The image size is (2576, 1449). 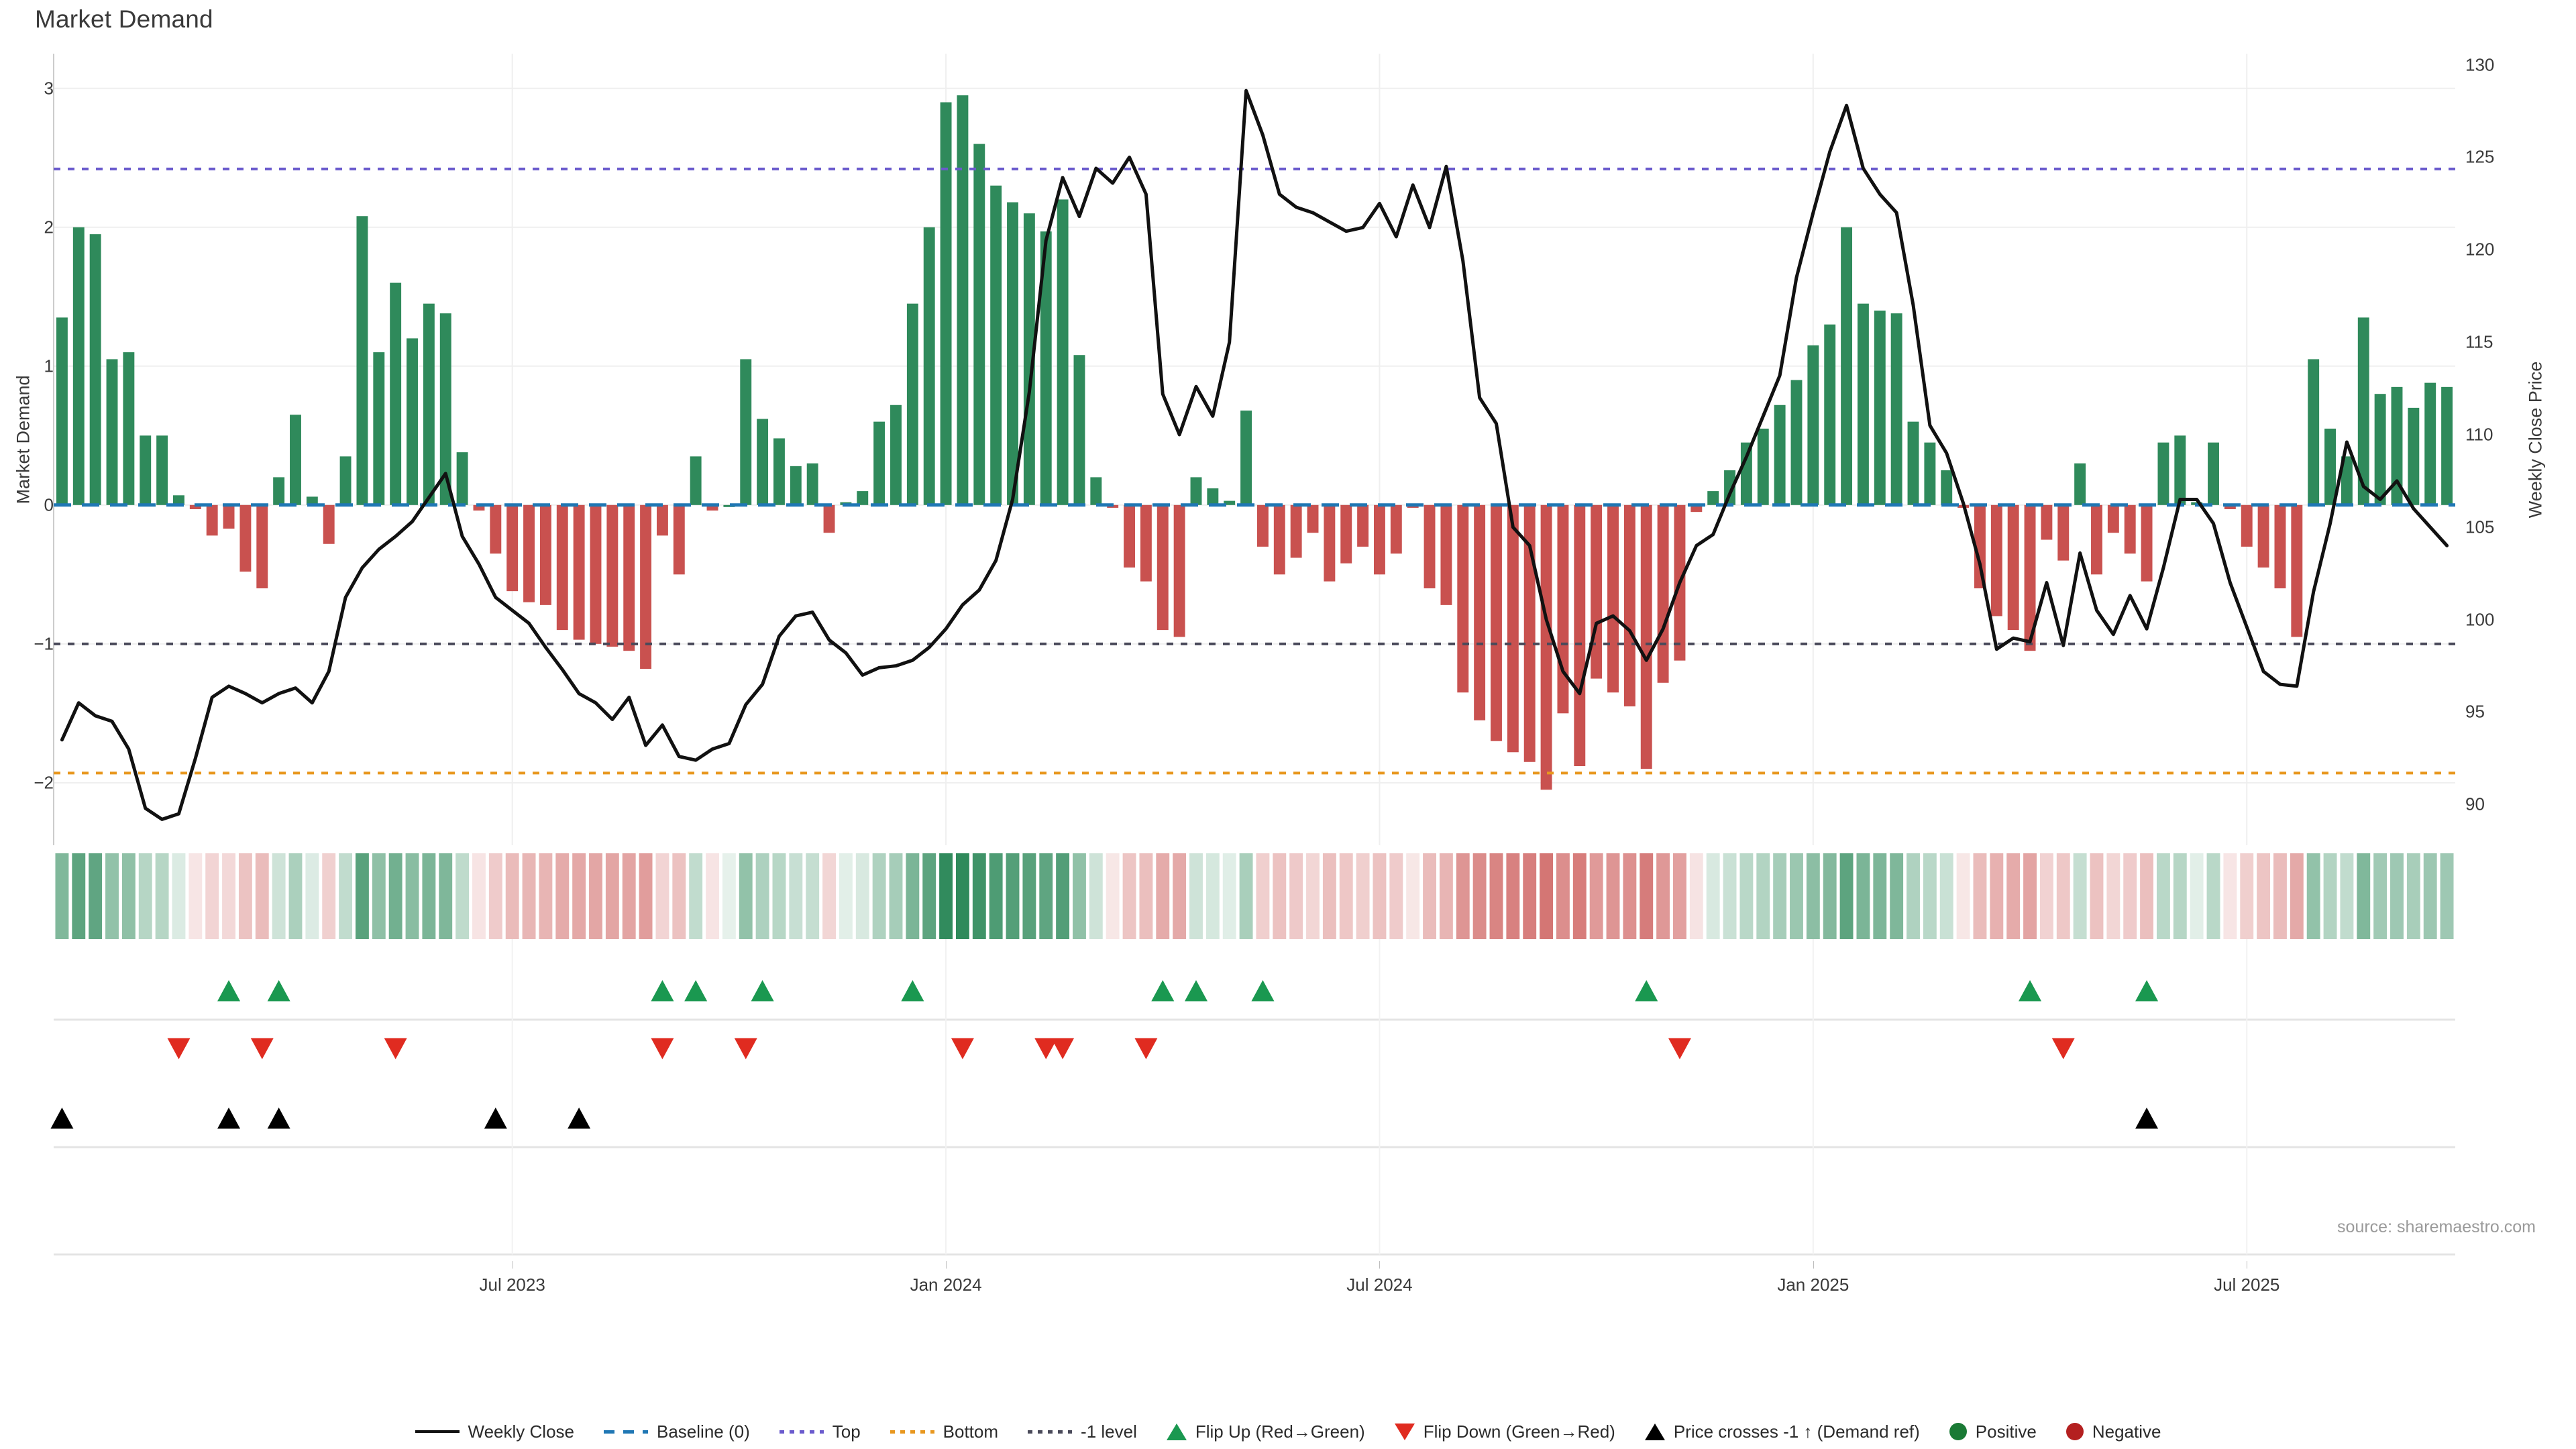 What do you see at coordinates (49, 227) in the screenshot?
I see `left-axis-tick: 2` at bounding box center [49, 227].